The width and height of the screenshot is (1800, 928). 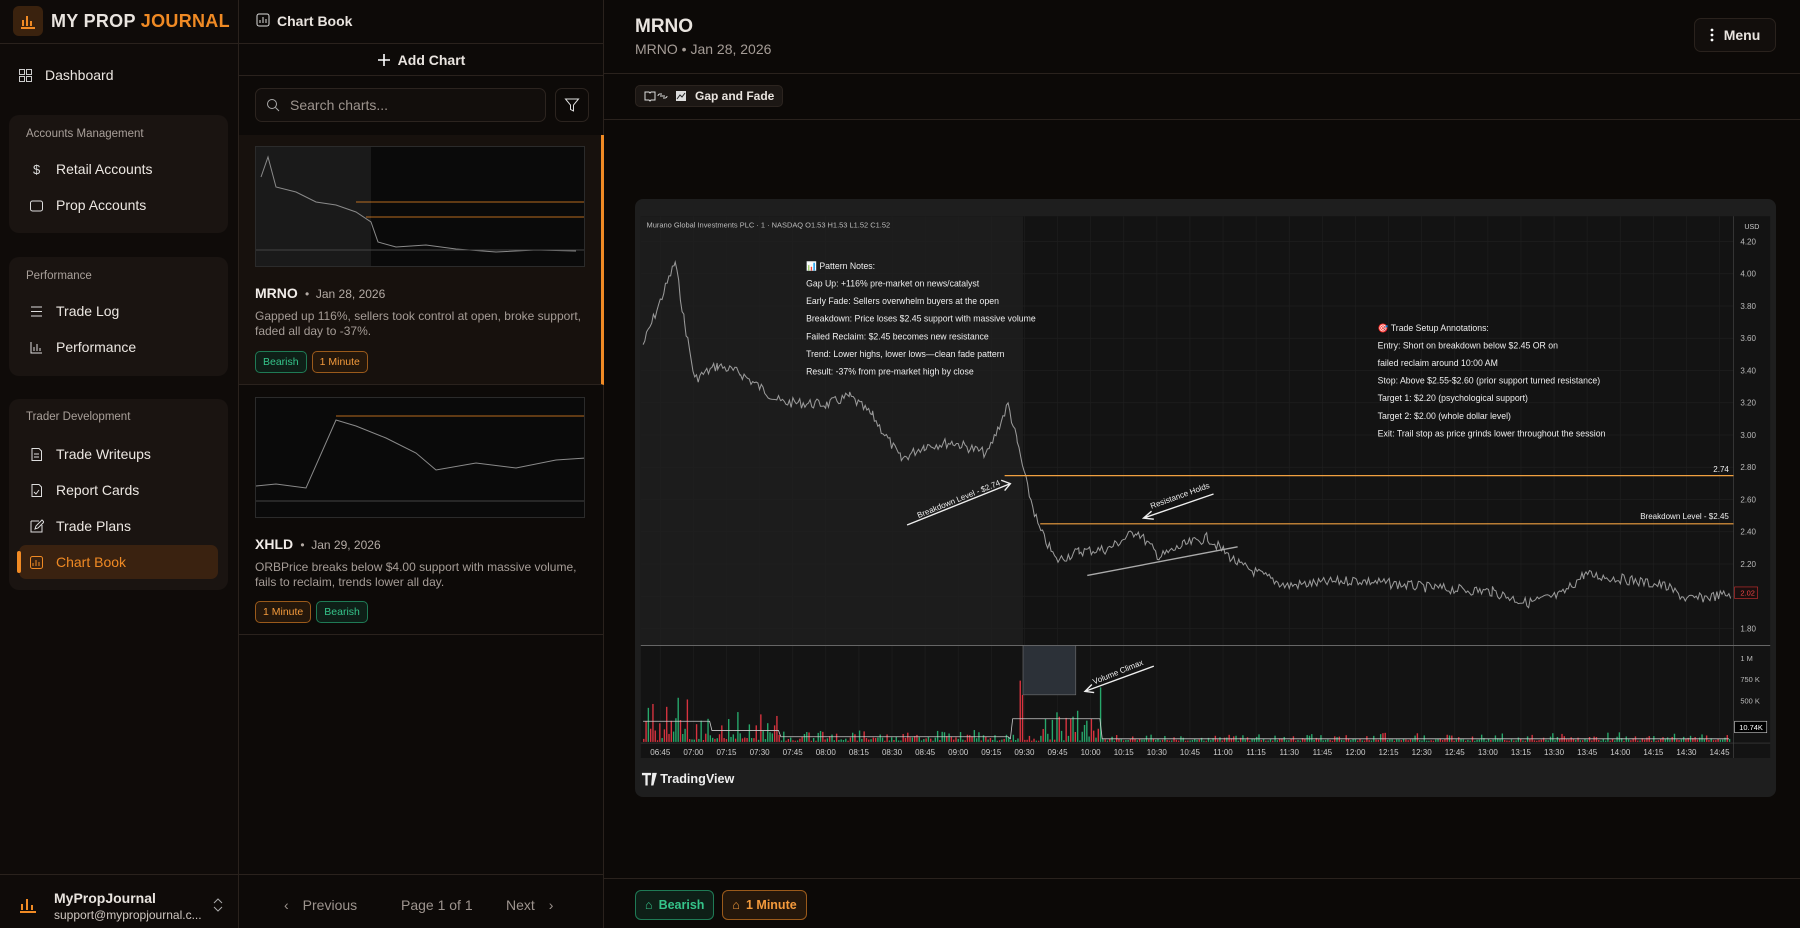 I want to click on nav-item: Trade Writeups, so click(x=118, y=454).